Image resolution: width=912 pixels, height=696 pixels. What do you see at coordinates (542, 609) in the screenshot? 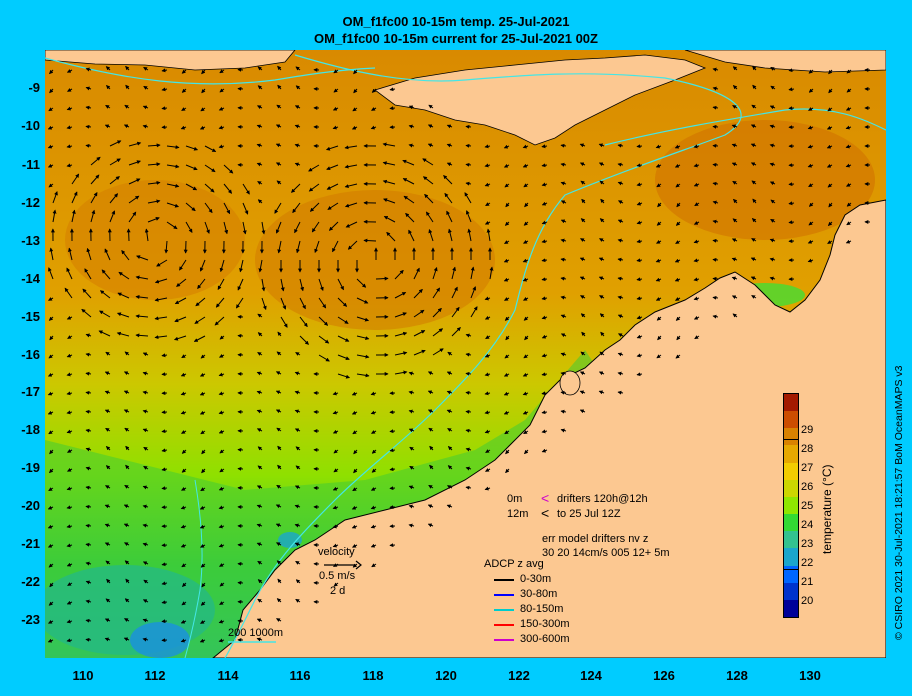
I see `adcp-label: 80-150m` at bounding box center [542, 609].